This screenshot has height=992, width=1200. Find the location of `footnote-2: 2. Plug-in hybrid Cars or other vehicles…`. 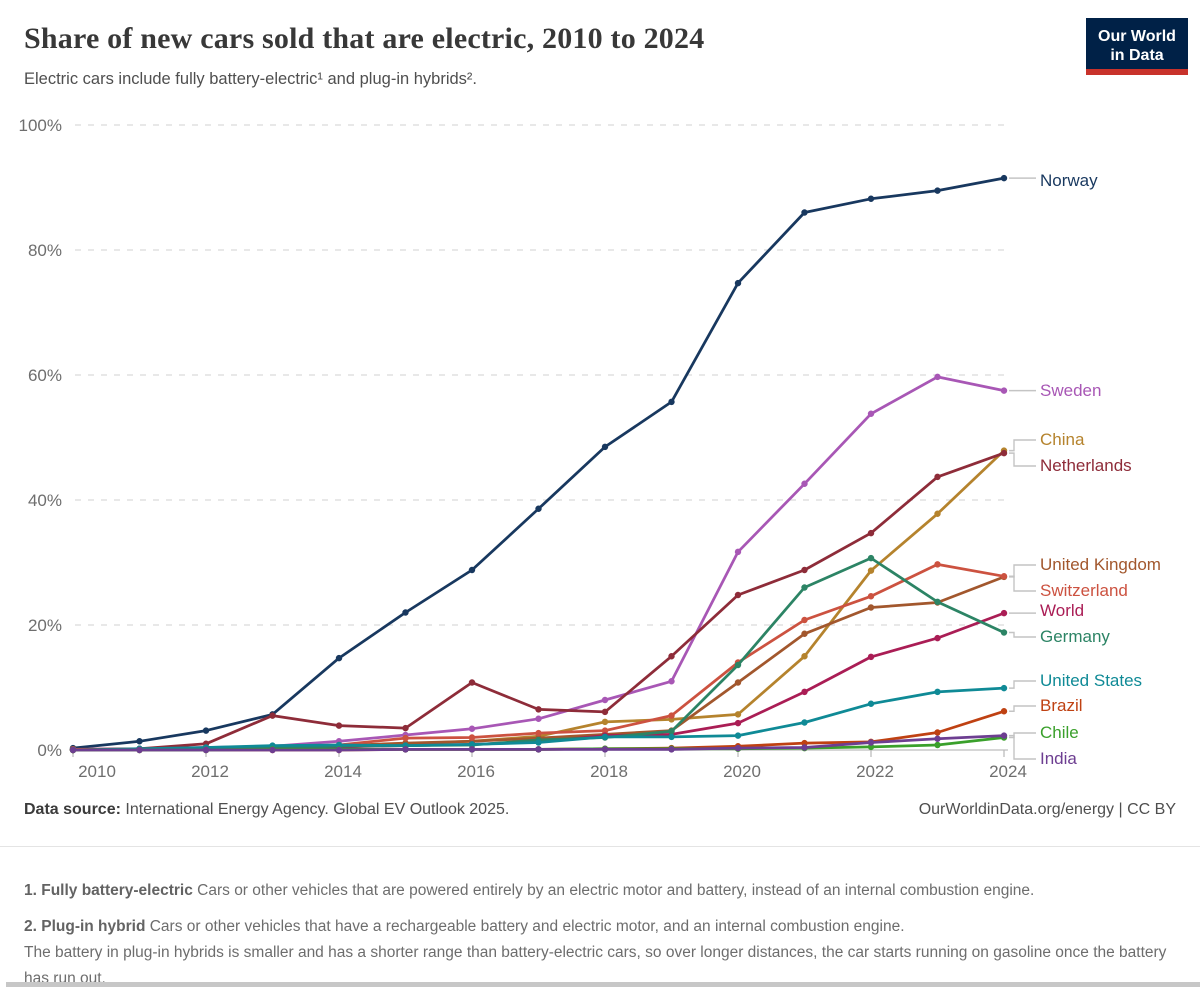

footnote-2: 2. Plug-in hybrid Cars or other vehicles… is located at coordinates (600, 953).